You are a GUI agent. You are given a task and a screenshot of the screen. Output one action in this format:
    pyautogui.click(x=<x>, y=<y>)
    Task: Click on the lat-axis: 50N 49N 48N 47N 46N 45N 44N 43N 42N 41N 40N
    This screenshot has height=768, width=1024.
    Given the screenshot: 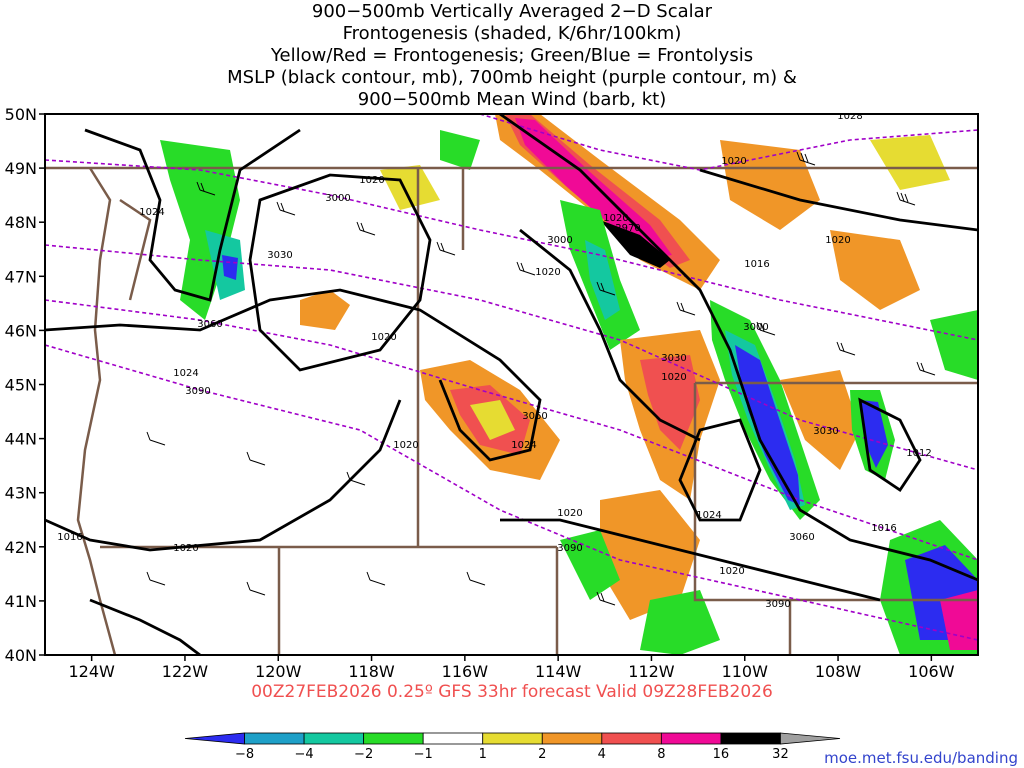 What is the action you would take?
    pyautogui.click(x=25, y=385)
    